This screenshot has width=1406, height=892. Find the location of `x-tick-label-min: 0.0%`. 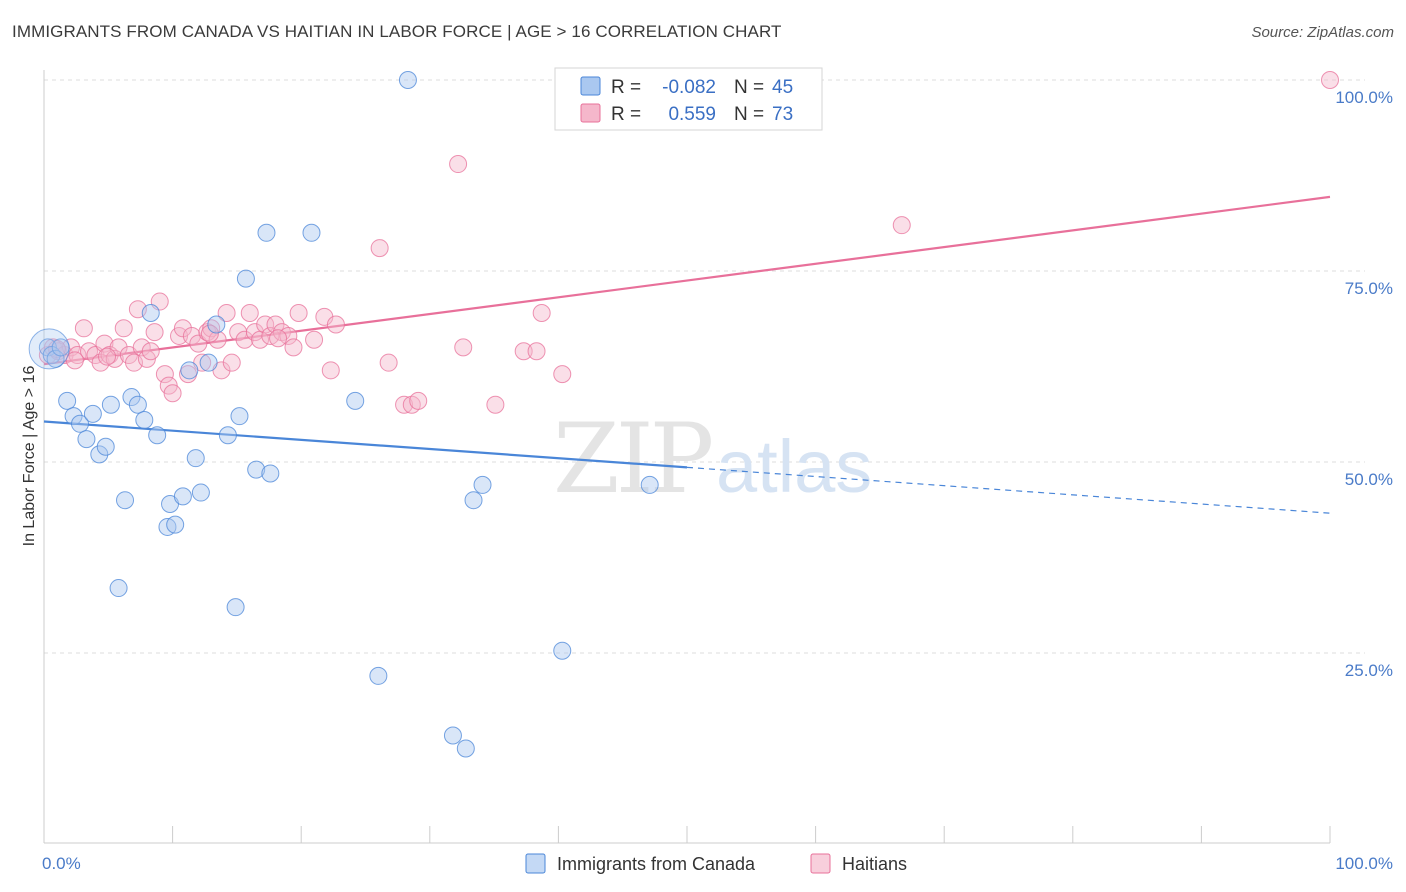

x-tick-label-min: 0.0% is located at coordinates (61, 863).